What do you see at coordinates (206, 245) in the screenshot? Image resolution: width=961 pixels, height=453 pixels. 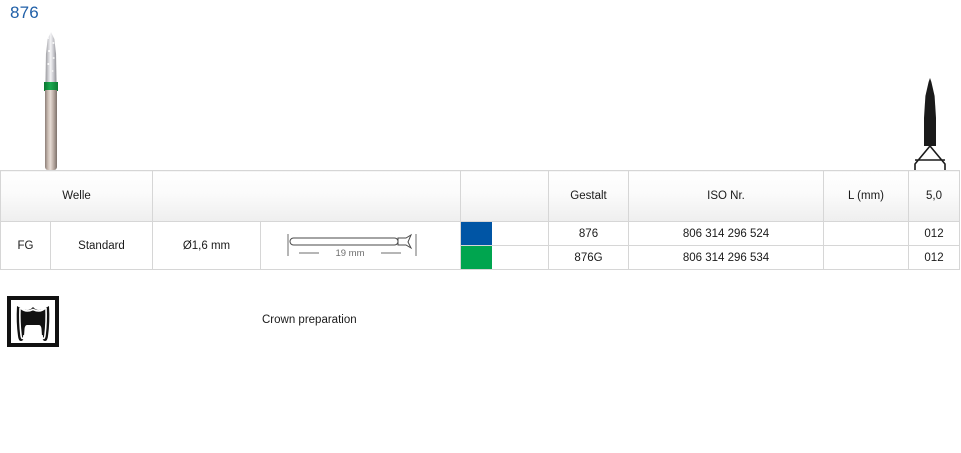 I see `cell-shank-diameter: Ø1,6 mm` at bounding box center [206, 245].